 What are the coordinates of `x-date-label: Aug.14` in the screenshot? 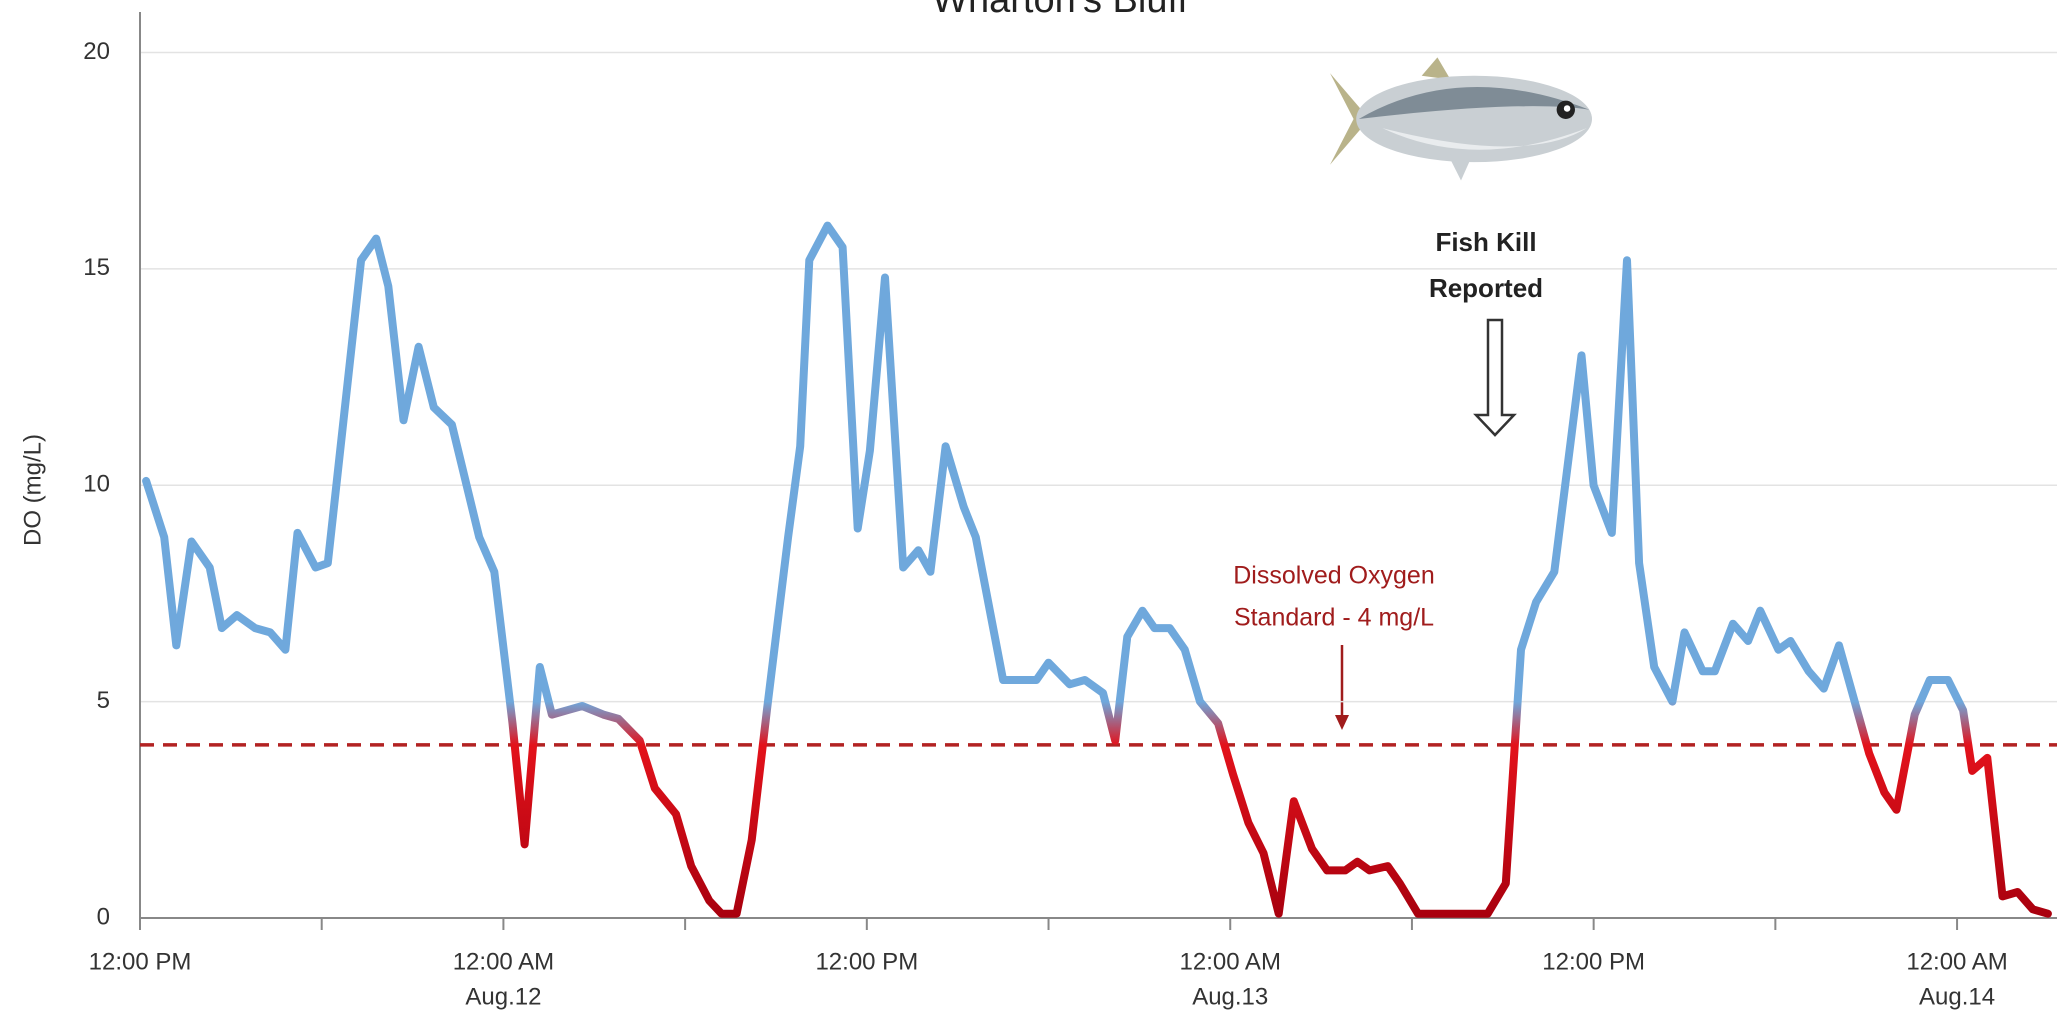 It's located at (1957, 996).